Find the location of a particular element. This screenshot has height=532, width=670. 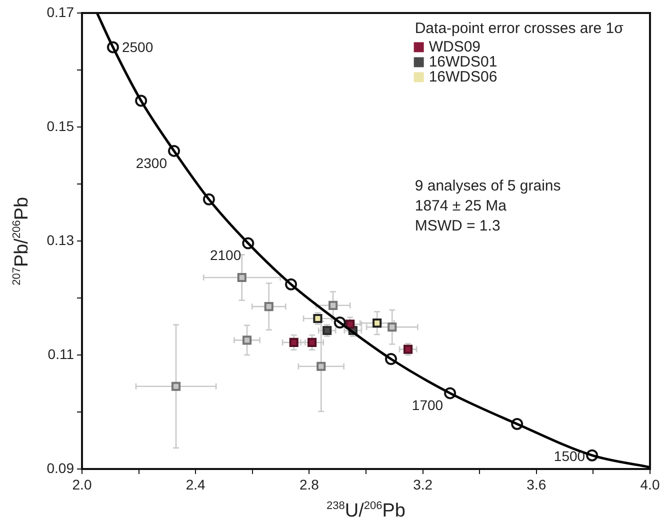

x-tick-label: 3.6 is located at coordinates (536, 484).